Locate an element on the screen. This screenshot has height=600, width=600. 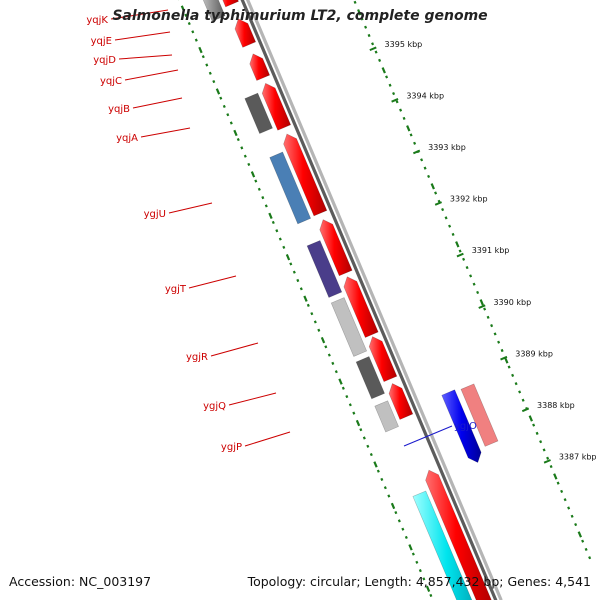
scale-label: 3387 kbp is located at coordinates (578, 457).